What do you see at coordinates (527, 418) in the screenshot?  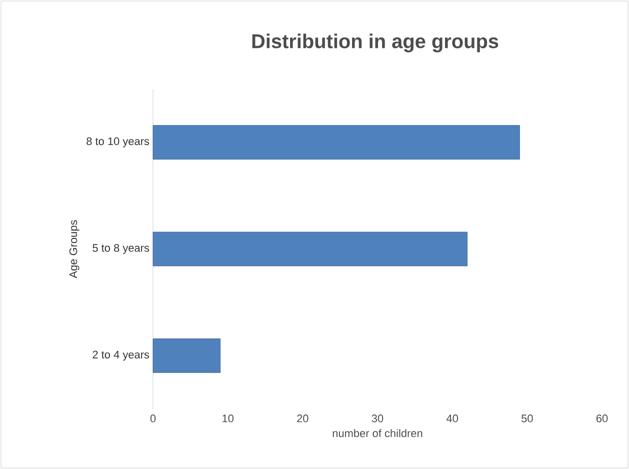 I see `x-tick-label: 50` at bounding box center [527, 418].